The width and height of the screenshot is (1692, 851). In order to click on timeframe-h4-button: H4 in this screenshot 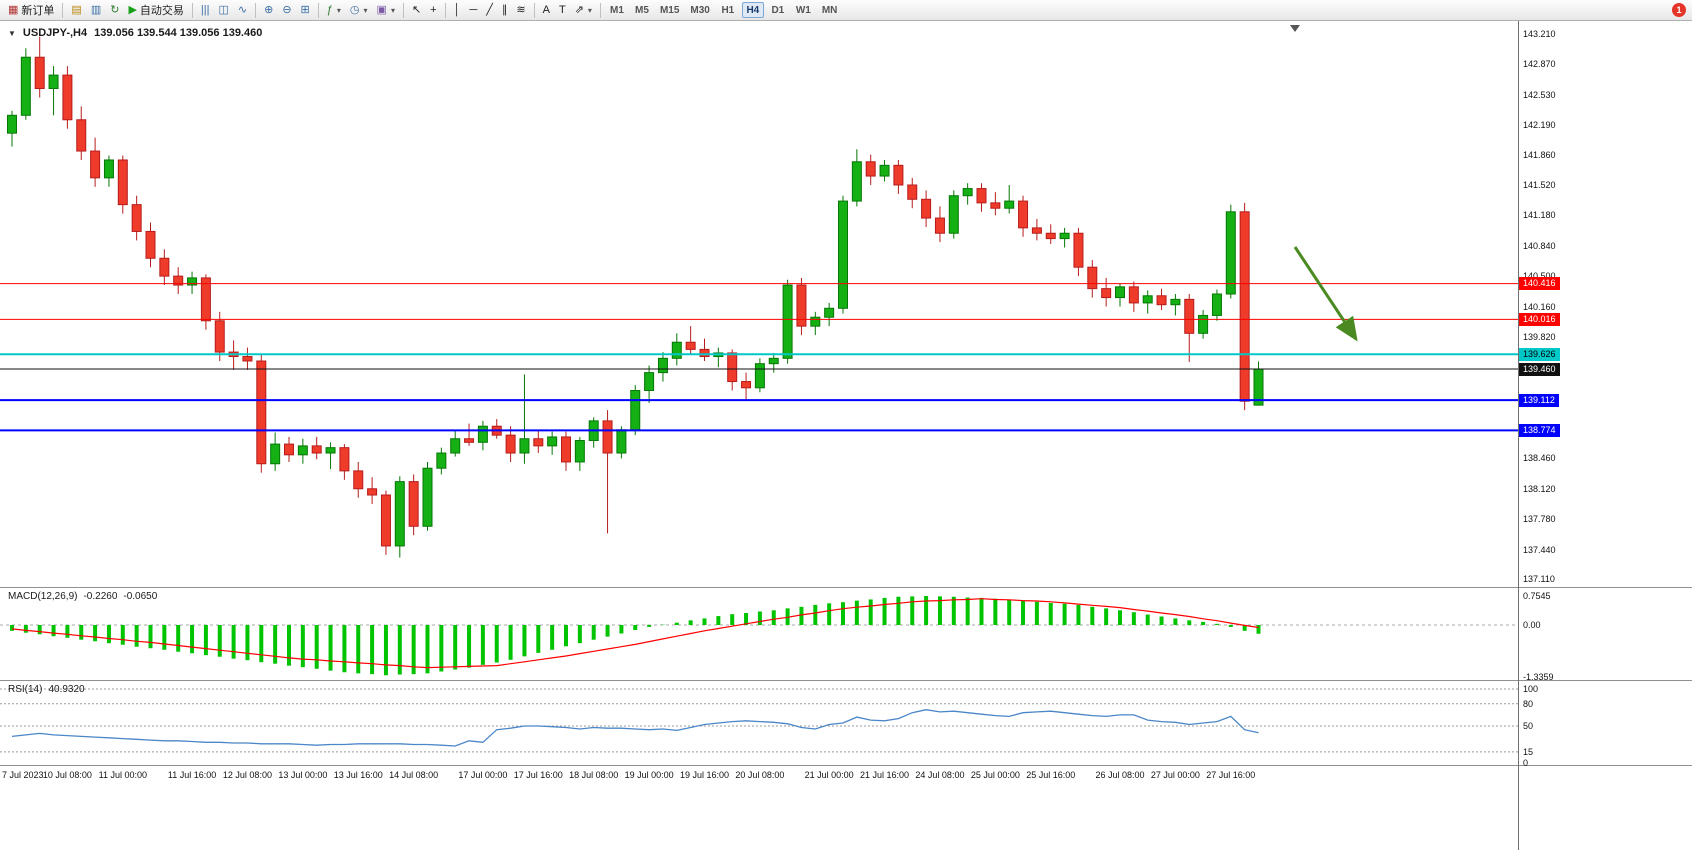, I will do `click(752, 10)`.